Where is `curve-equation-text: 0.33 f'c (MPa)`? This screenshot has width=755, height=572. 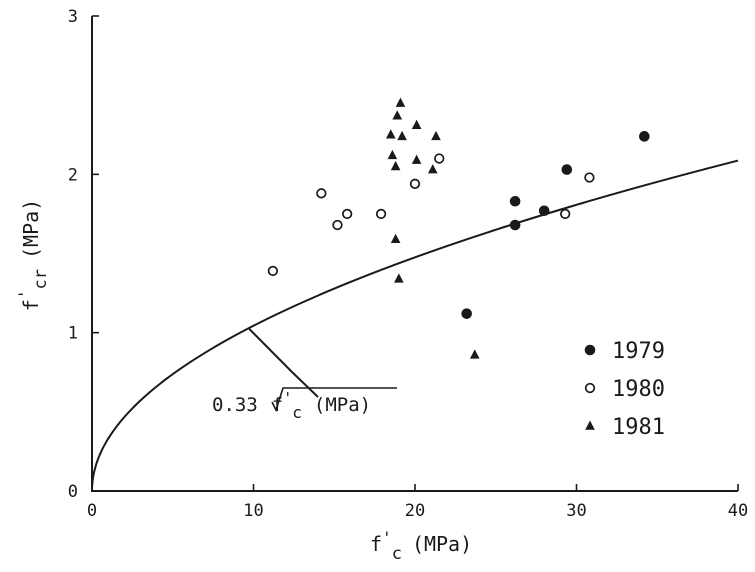
curve-equation-text: 0.33 f'c (MPa) is located at coordinates (291, 405).